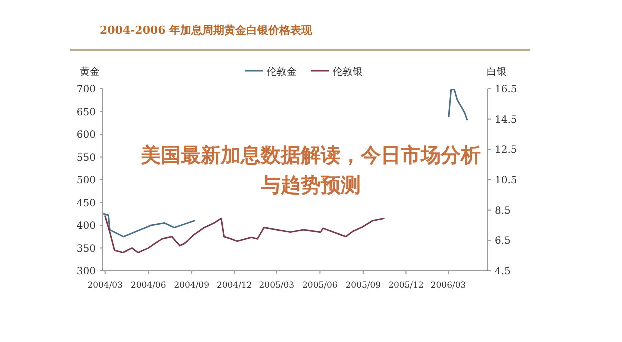 This screenshot has width=622, height=342. What do you see at coordinates (497, 72) in the screenshot?
I see `y2-axis-title: 白银` at bounding box center [497, 72].